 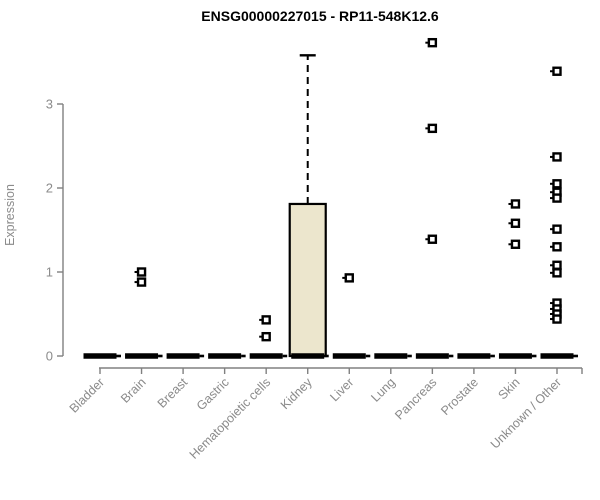 I want to click on x-category-label: Breast, so click(x=173, y=393).